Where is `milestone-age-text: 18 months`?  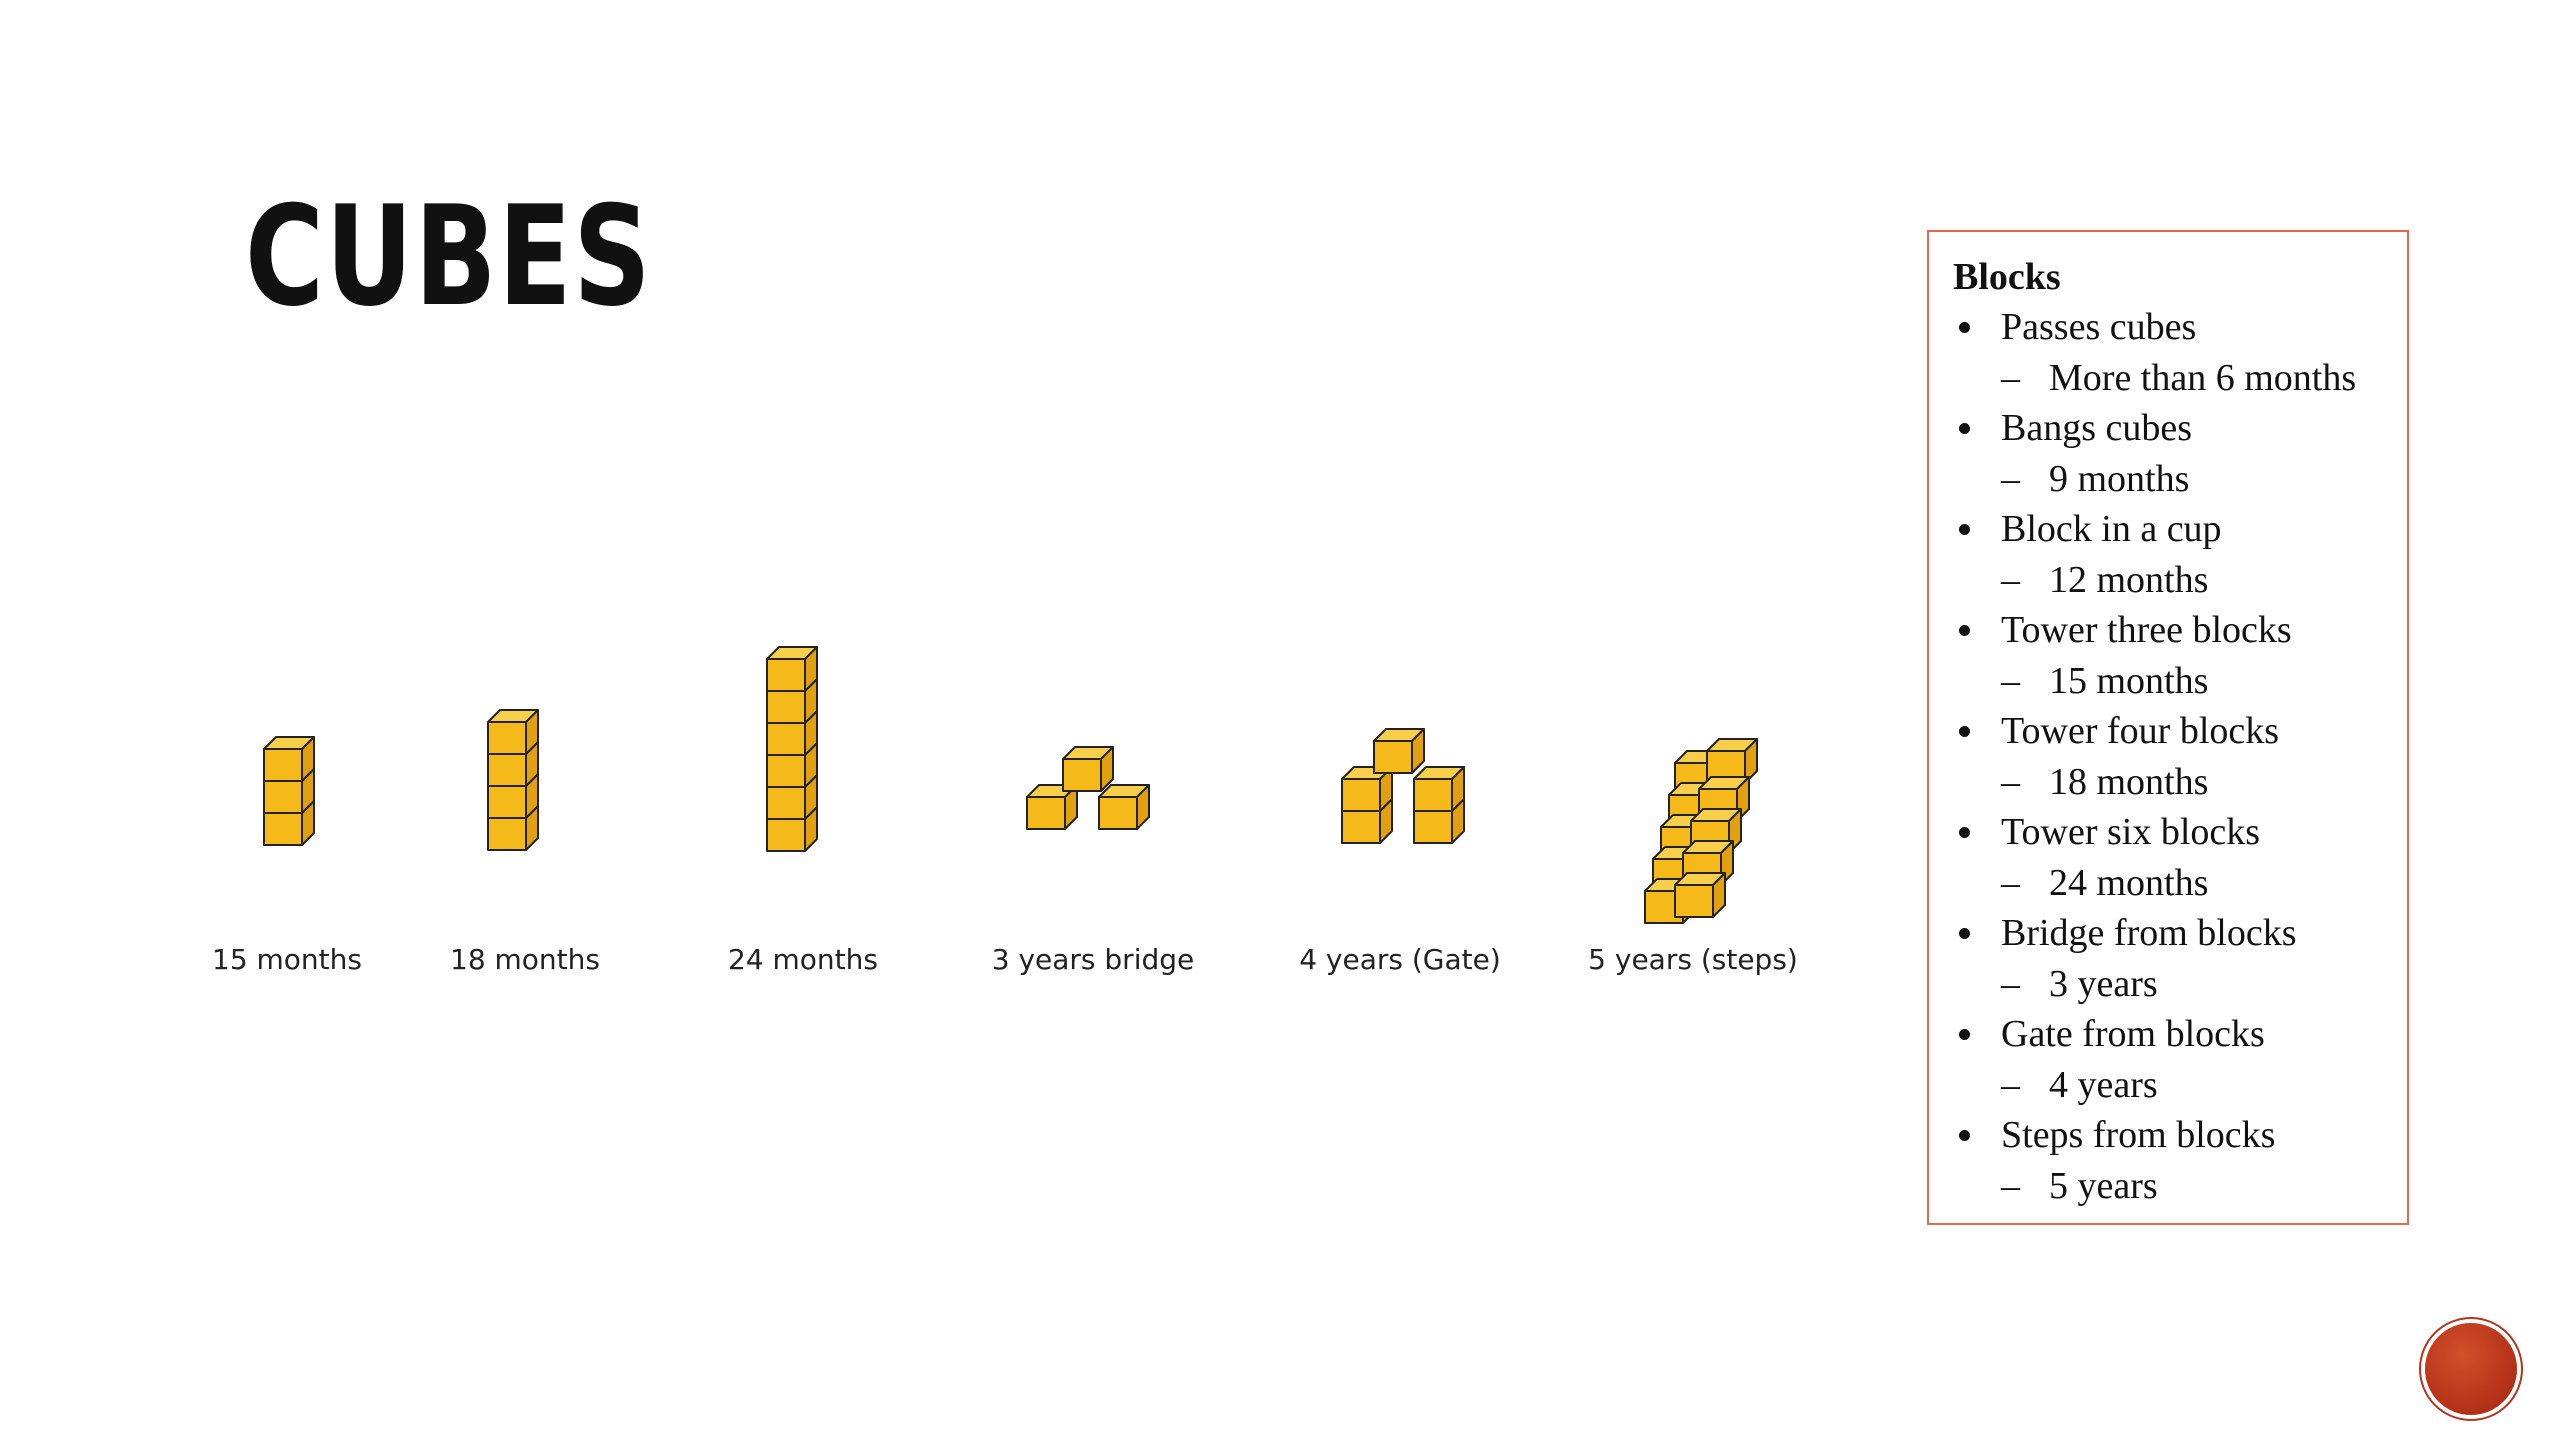
milestone-age-text: 18 months is located at coordinates (2129, 781).